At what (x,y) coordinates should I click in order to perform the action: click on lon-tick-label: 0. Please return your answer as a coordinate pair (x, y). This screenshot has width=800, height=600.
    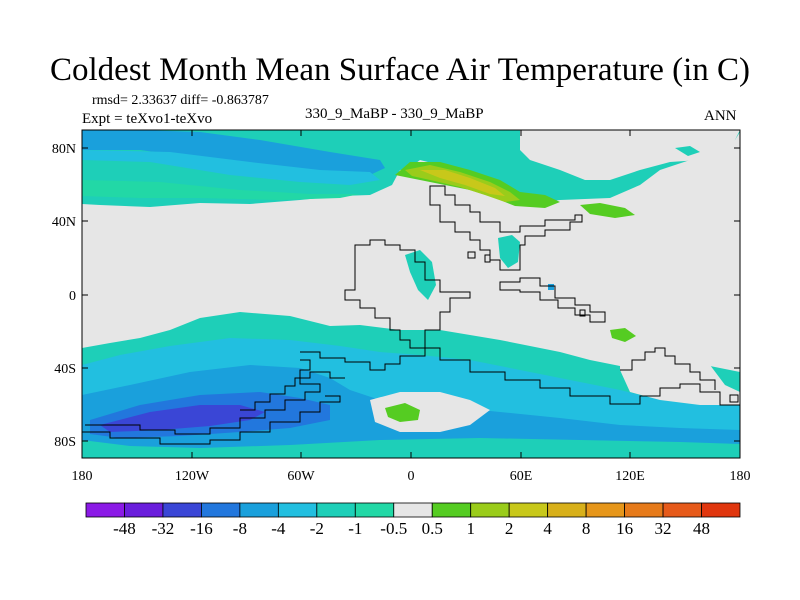
    Looking at the image, I should click on (411, 476).